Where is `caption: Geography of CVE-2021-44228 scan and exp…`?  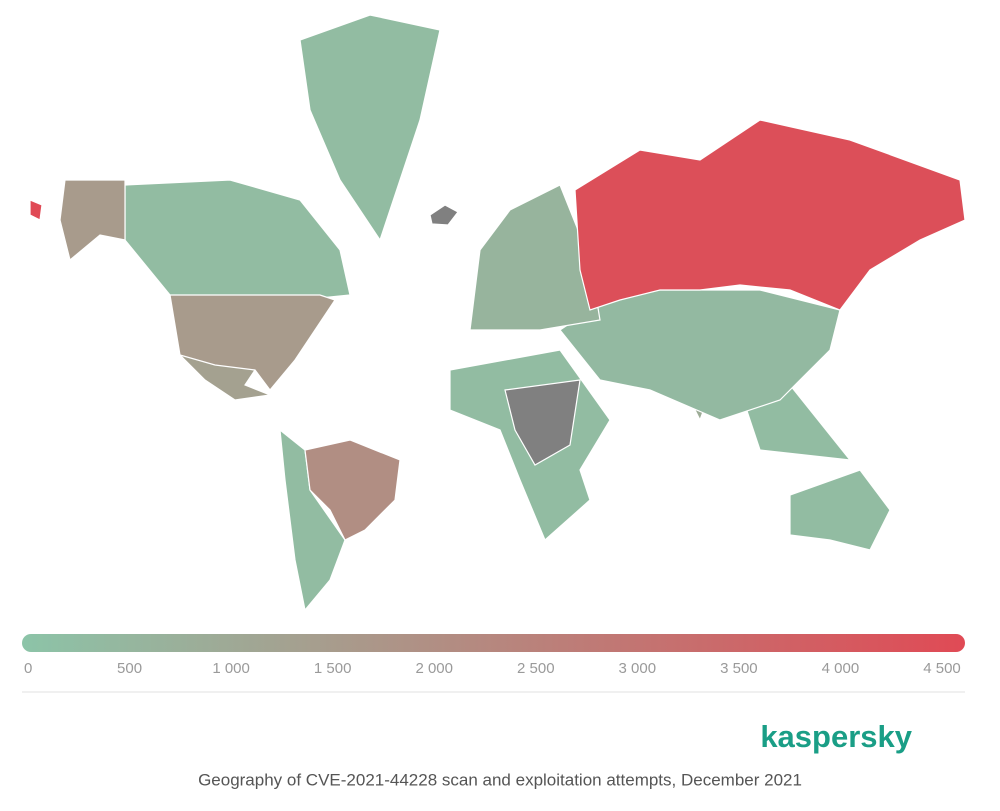 caption: Geography of CVE-2021-44228 scan and exp… is located at coordinates (500, 779).